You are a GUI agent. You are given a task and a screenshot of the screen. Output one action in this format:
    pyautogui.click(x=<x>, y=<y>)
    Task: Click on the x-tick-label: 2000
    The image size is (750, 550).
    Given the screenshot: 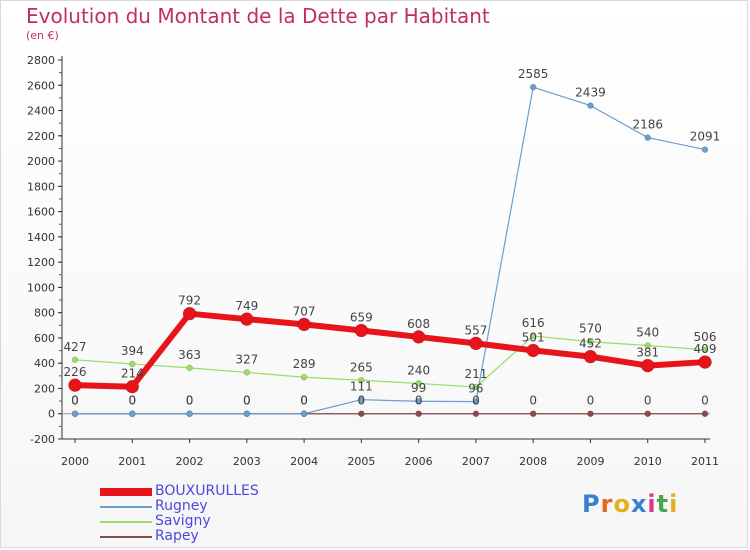 What is the action you would take?
    pyautogui.click(x=75, y=461)
    